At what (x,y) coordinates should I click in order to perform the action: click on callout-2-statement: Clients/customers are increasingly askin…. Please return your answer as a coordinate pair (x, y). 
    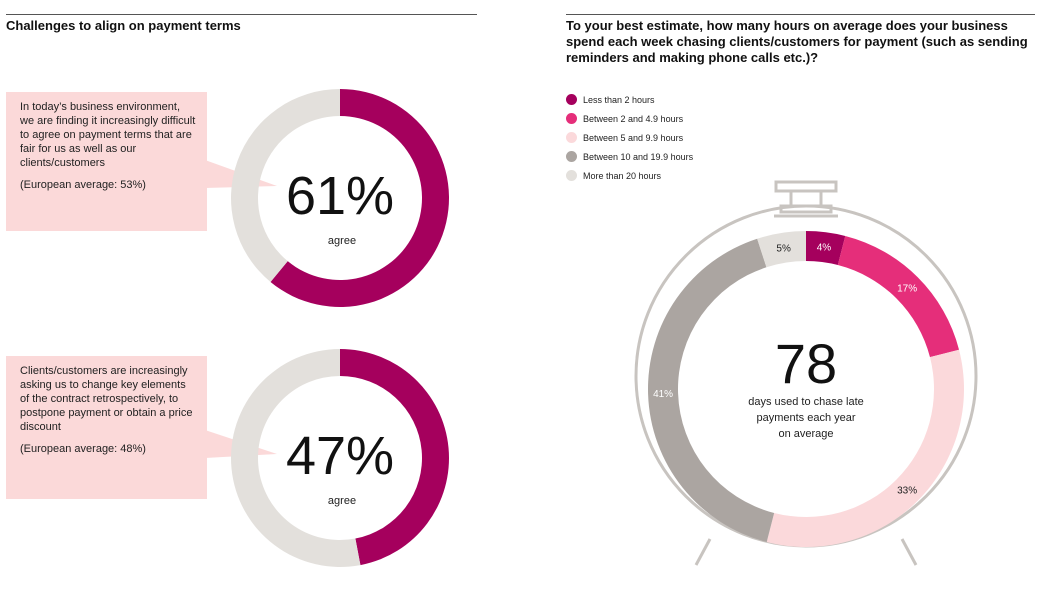
    Looking at the image, I should click on (106, 399).